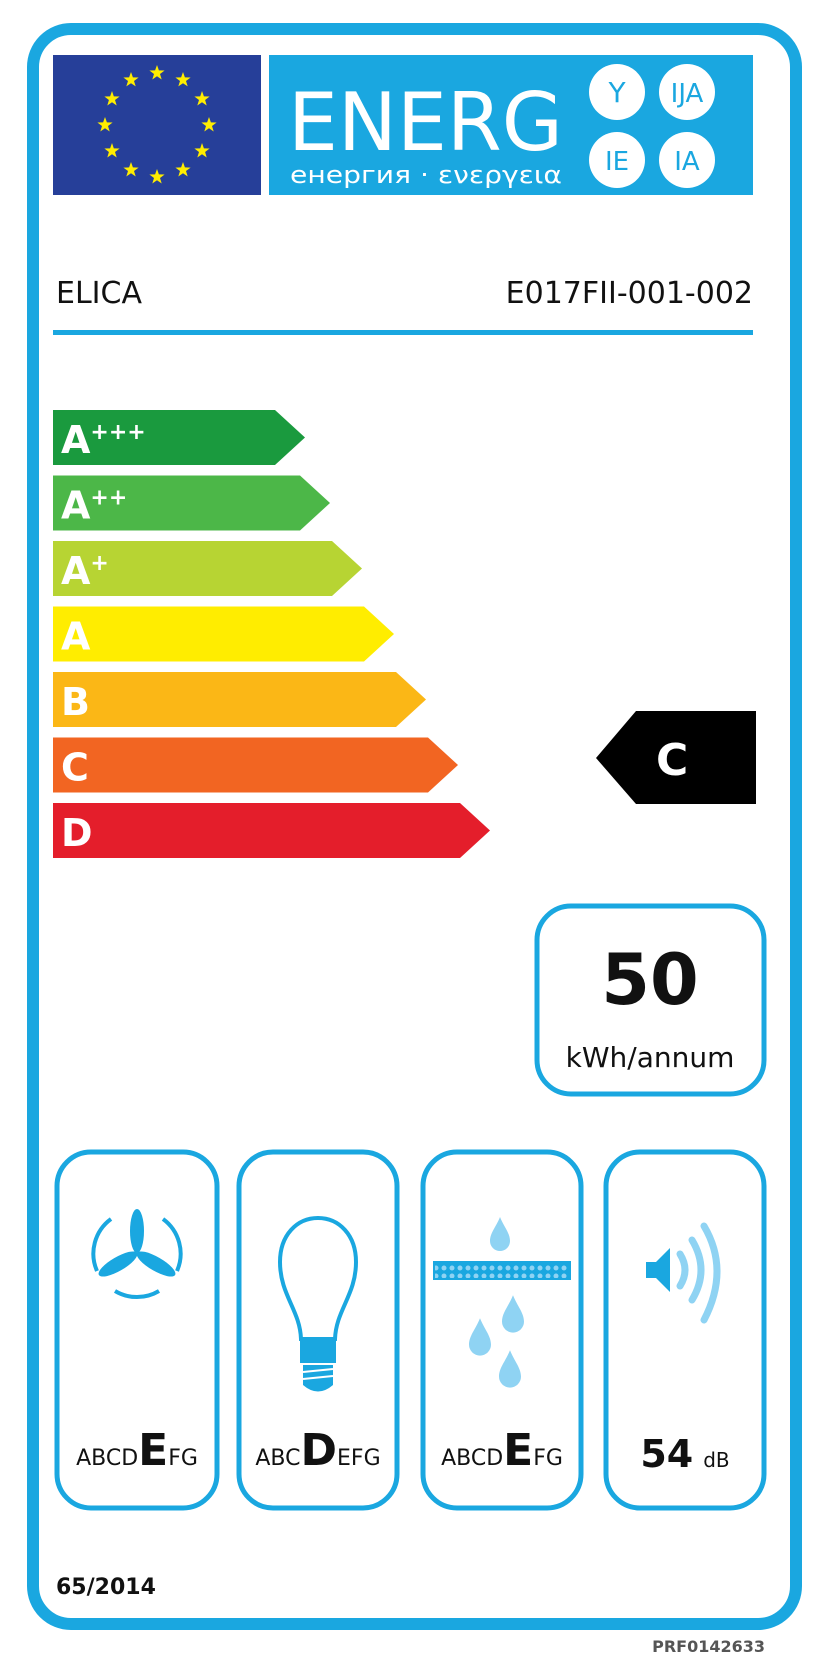 The height and width of the screenshot is (1672, 825). I want to click on model-identifier: E017FII-001-002, so click(629, 293).